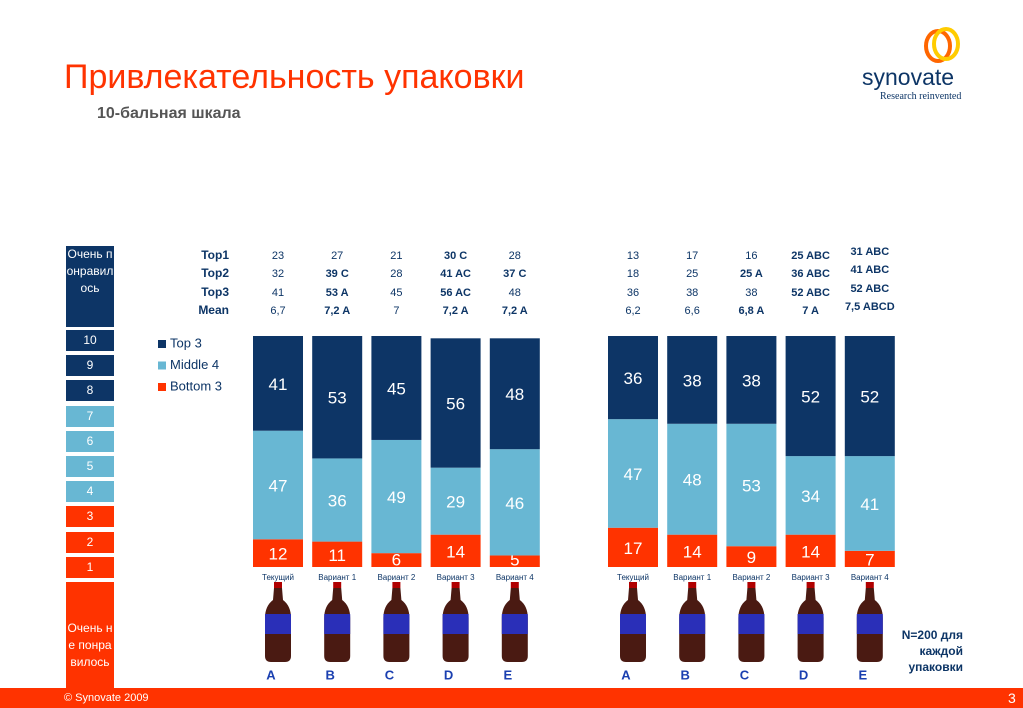 The height and width of the screenshot is (708, 1023). Describe the element at coordinates (870, 307) in the screenshot. I see `table-cell: 7,5 ABCD` at that location.